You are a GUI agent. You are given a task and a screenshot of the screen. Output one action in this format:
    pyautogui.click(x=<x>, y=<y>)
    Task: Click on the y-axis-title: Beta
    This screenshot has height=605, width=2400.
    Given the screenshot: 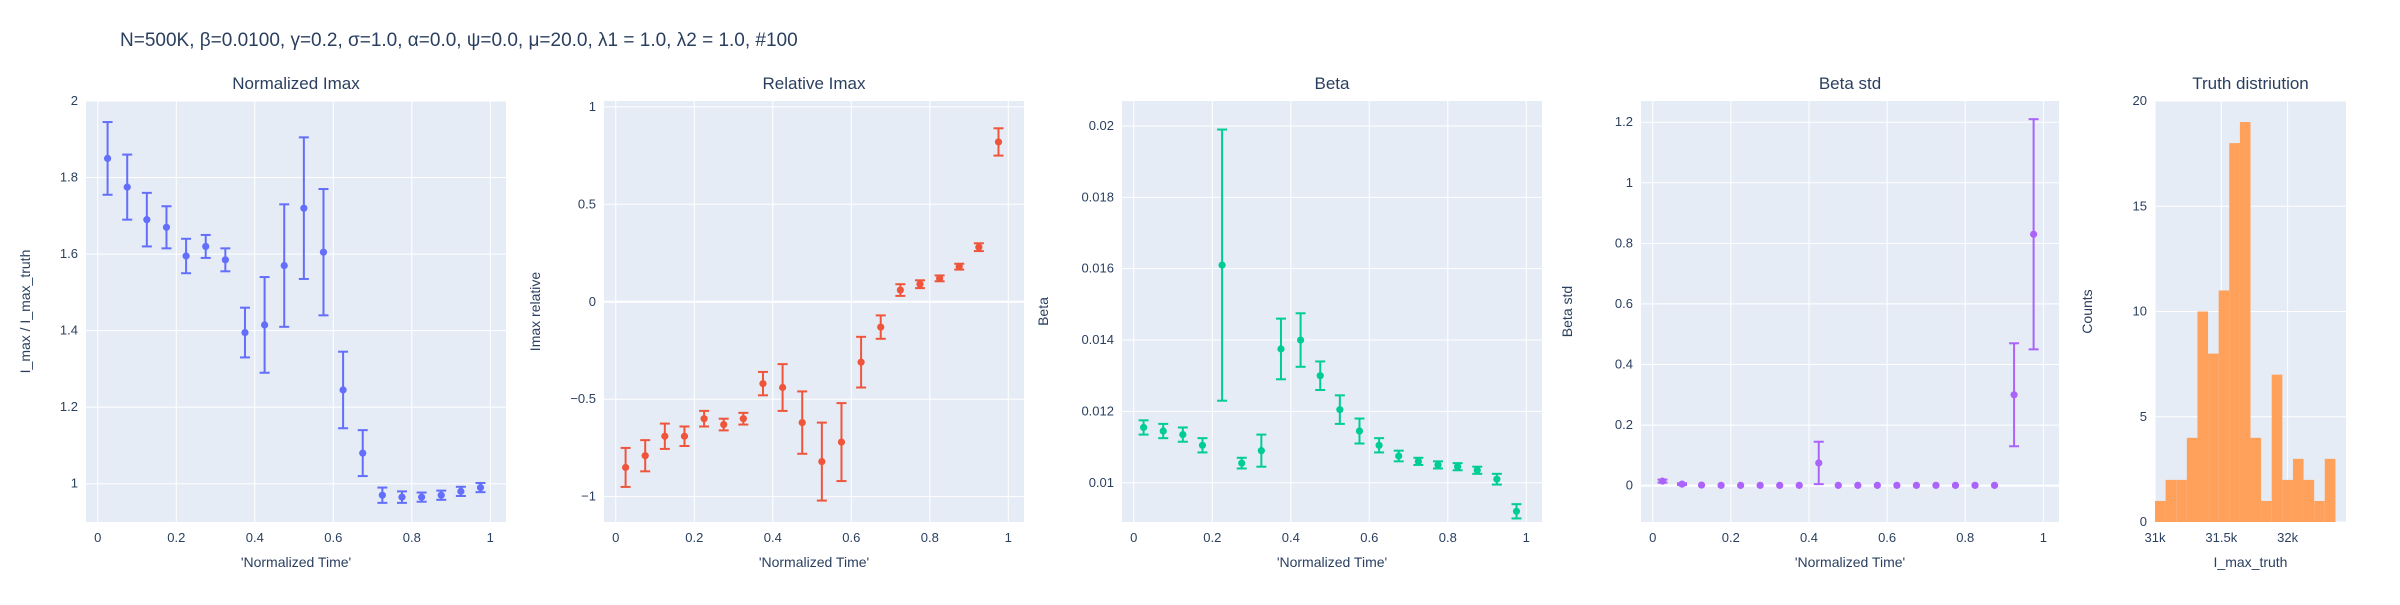 What is the action you would take?
    pyautogui.click(x=1043, y=311)
    